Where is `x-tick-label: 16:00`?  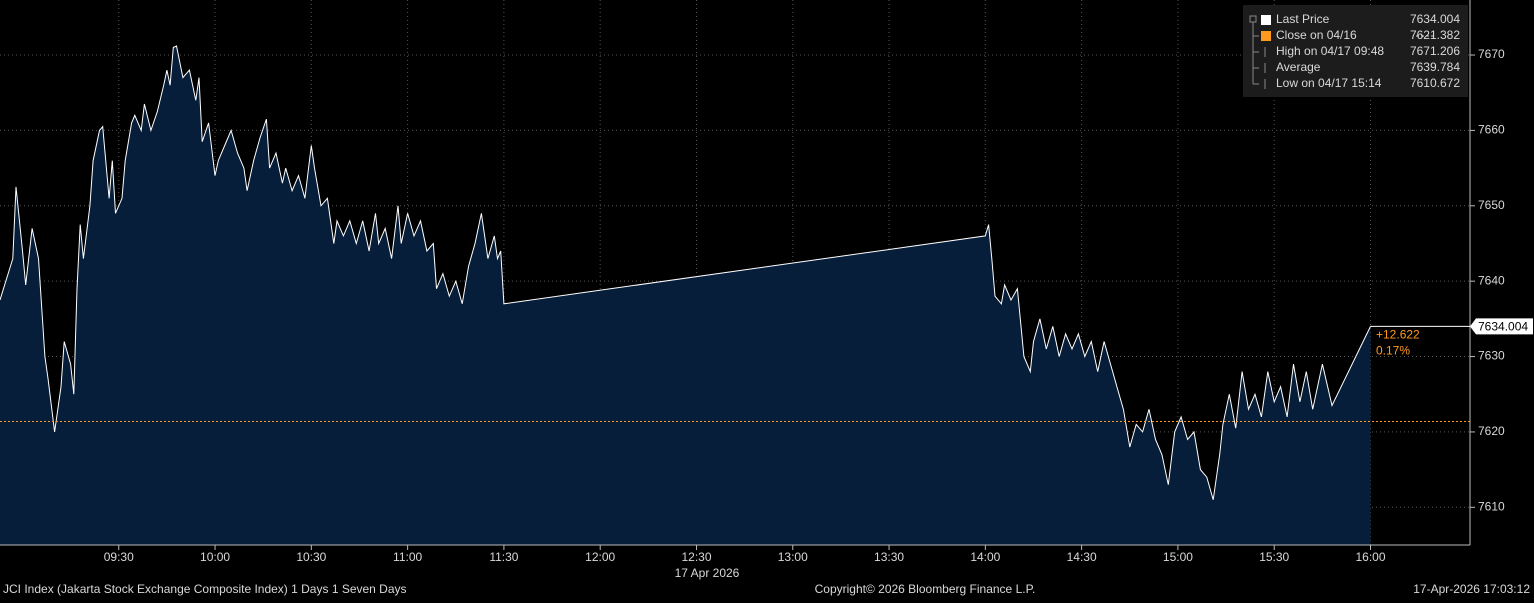
x-tick-label: 16:00 is located at coordinates (1370, 557).